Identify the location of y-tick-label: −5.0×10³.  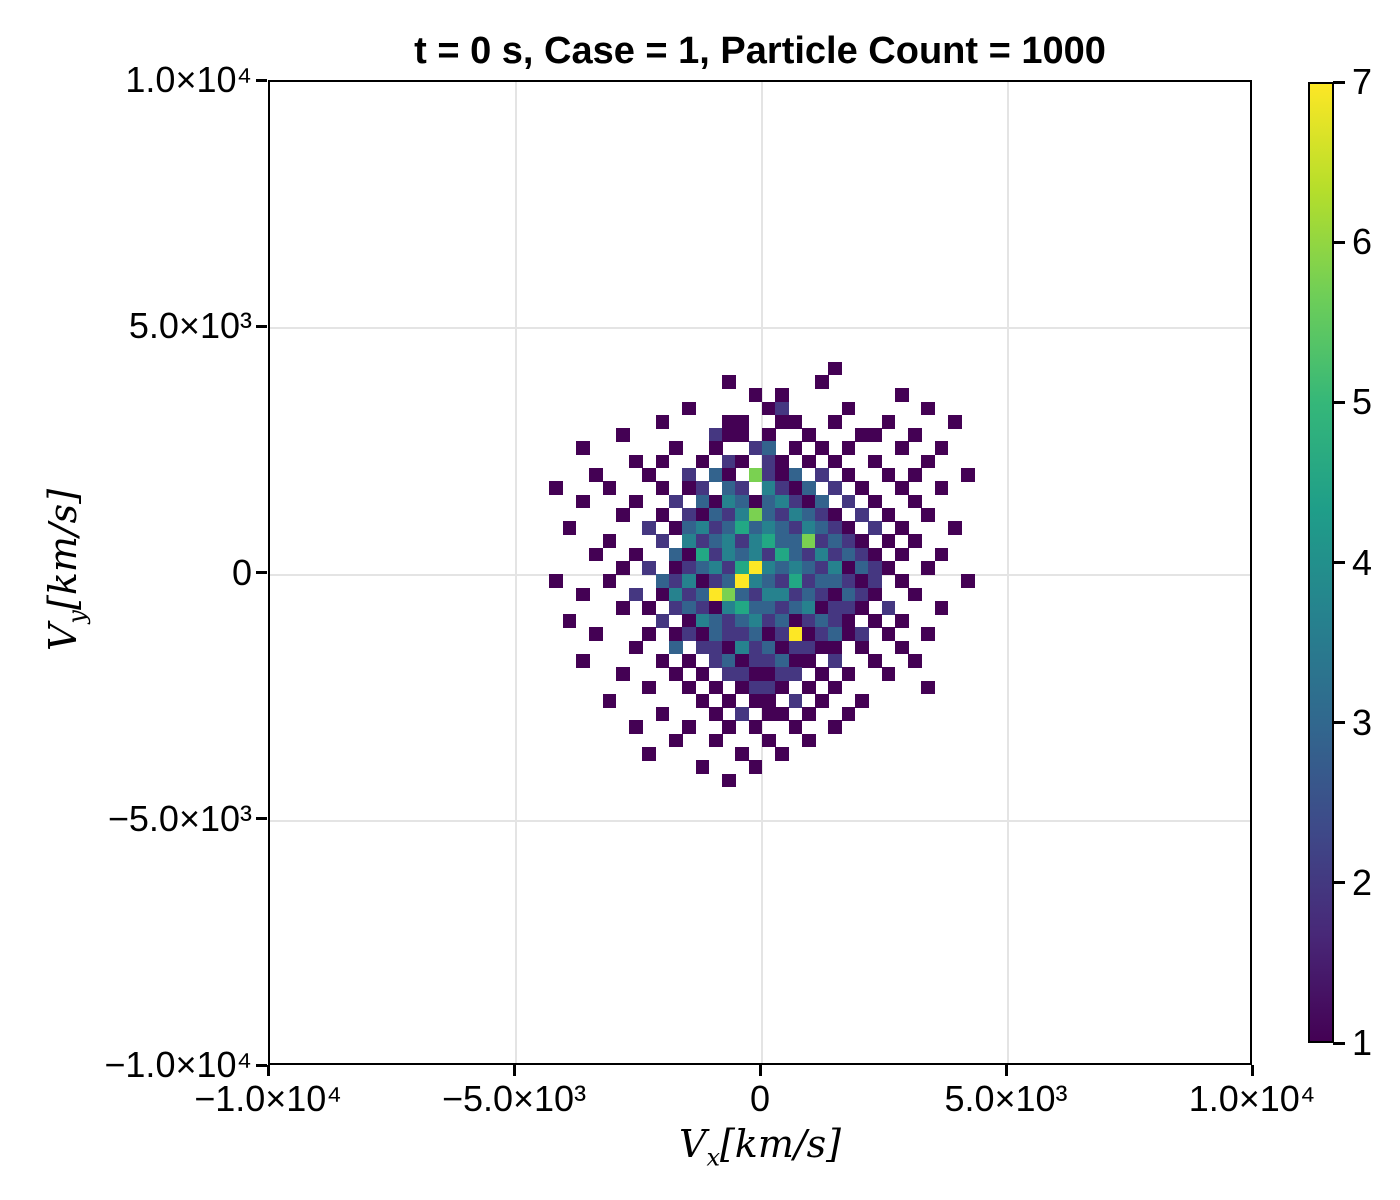
(179, 818).